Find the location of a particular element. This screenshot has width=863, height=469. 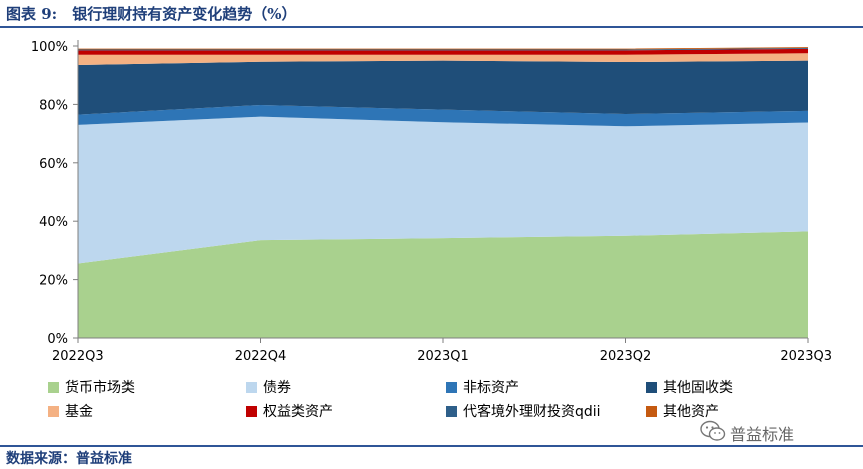

legend-label-6: 权益类资产 is located at coordinates (298, 412).